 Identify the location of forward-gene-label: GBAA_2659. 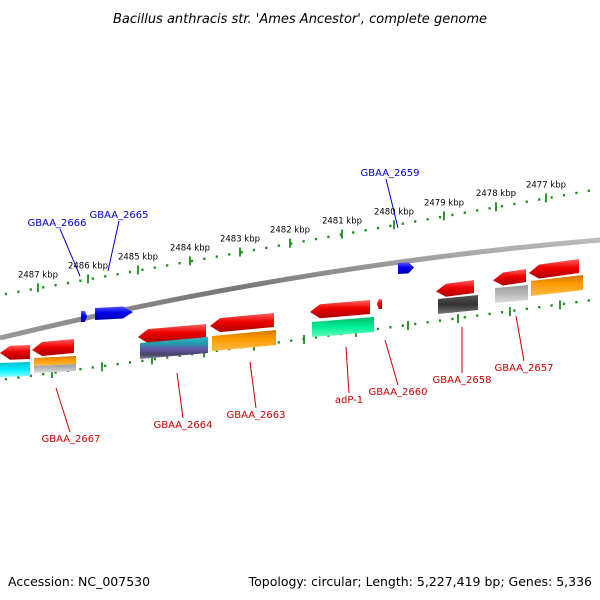
(389, 173).